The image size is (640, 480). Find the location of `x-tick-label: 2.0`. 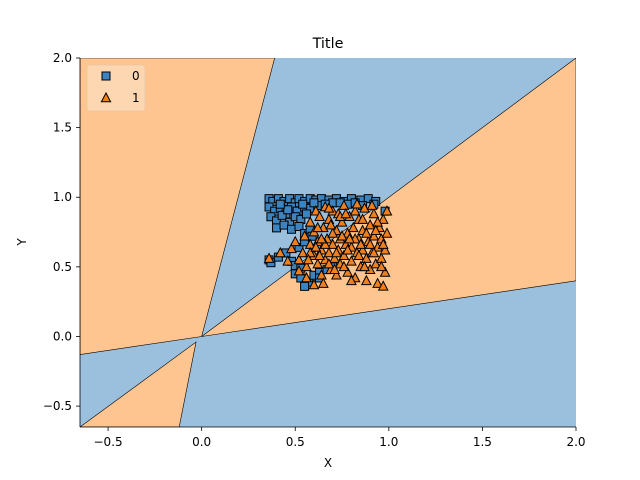

x-tick-label: 2.0 is located at coordinates (575, 442).